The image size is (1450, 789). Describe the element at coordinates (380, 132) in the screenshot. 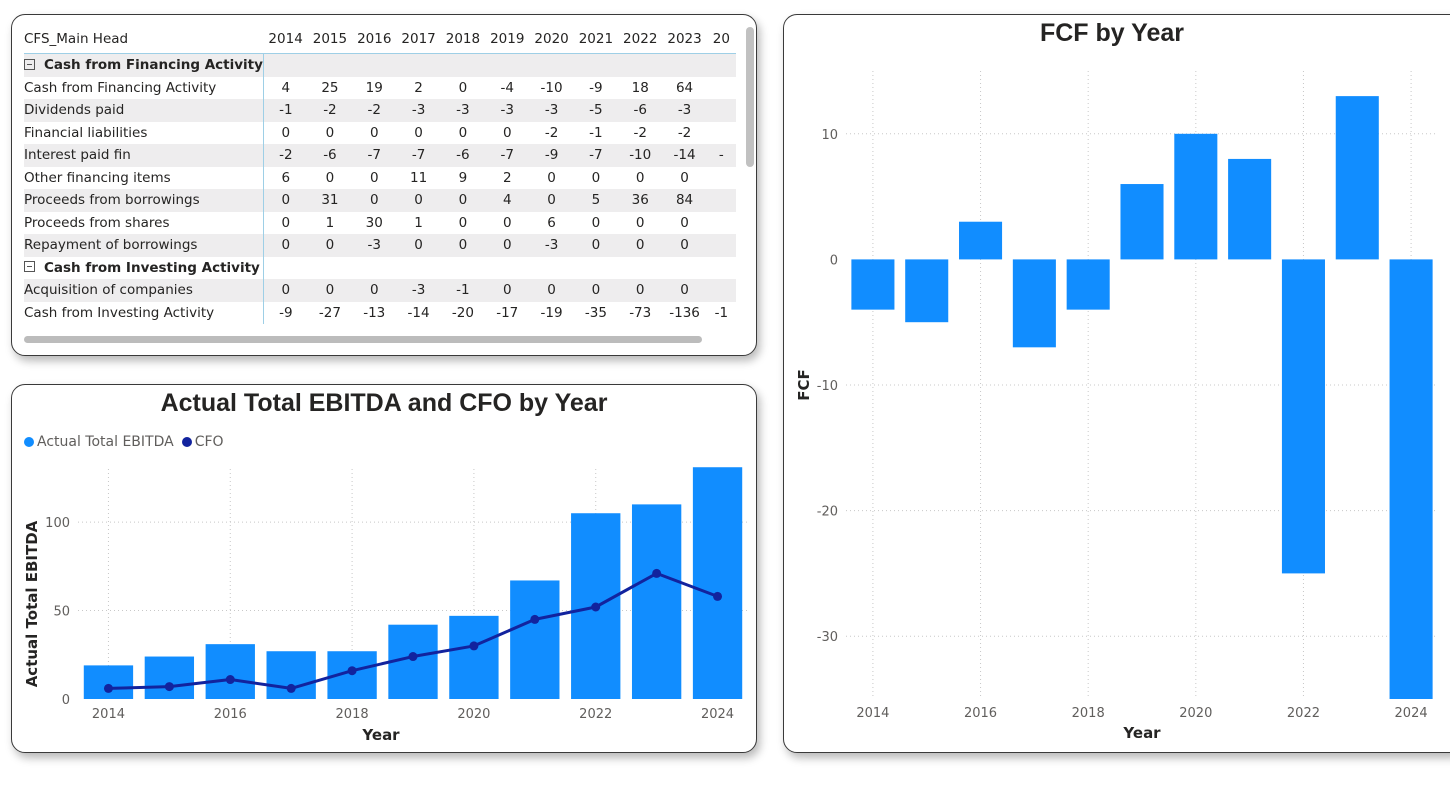

I see `matrix-row: Financial liabilities 0 0 0 0 0 0 -2 -1 -2 -2` at that location.